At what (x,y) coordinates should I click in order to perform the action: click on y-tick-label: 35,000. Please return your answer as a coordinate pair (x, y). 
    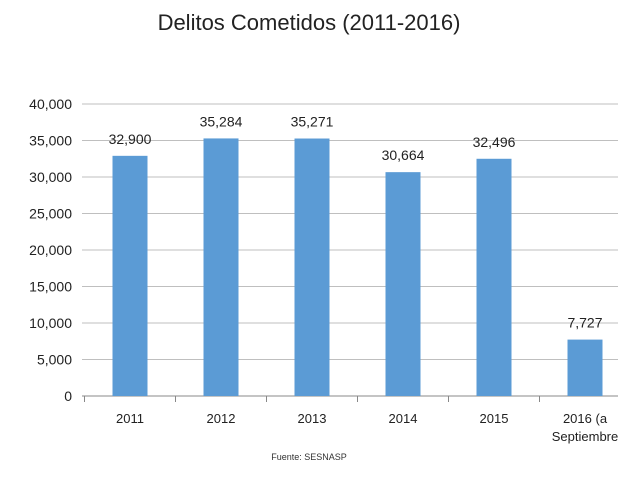
    Looking at the image, I should click on (50, 141).